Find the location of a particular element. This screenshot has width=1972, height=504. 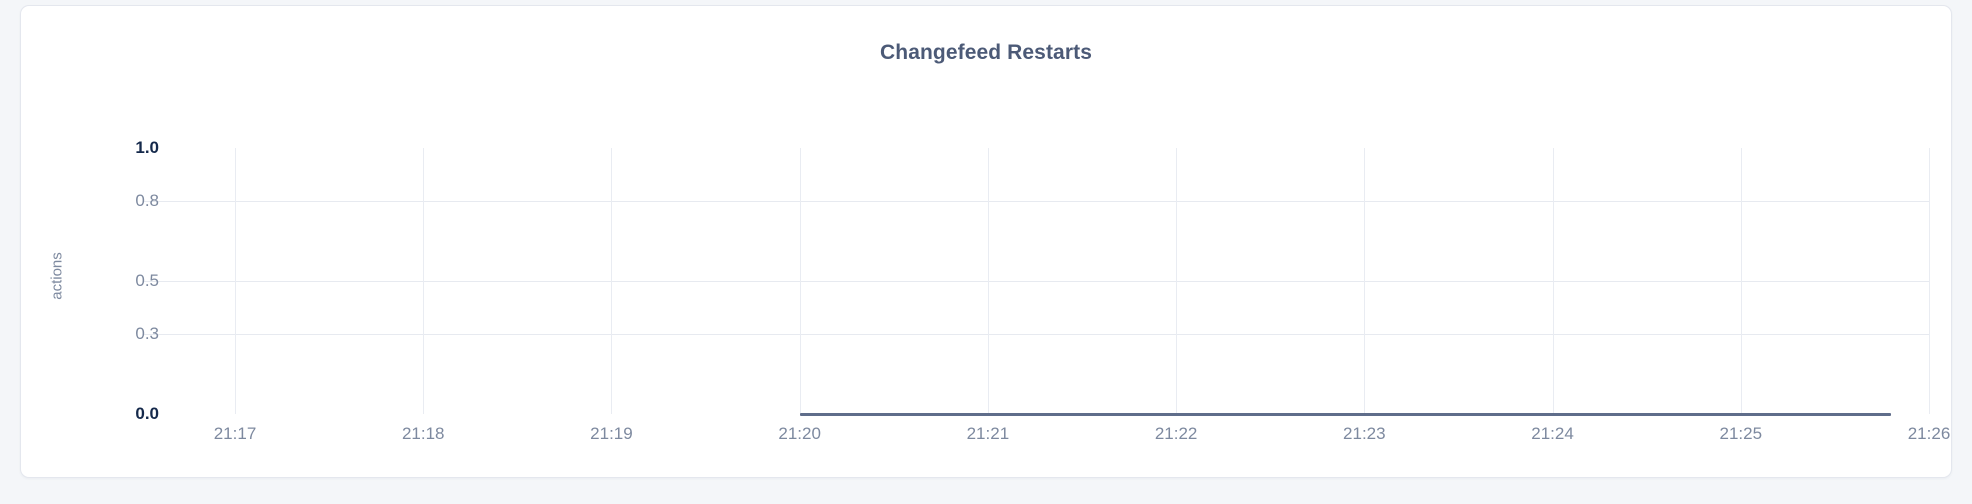

y-axis-tick-label: 0.0 is located at coordinates (147, 413).